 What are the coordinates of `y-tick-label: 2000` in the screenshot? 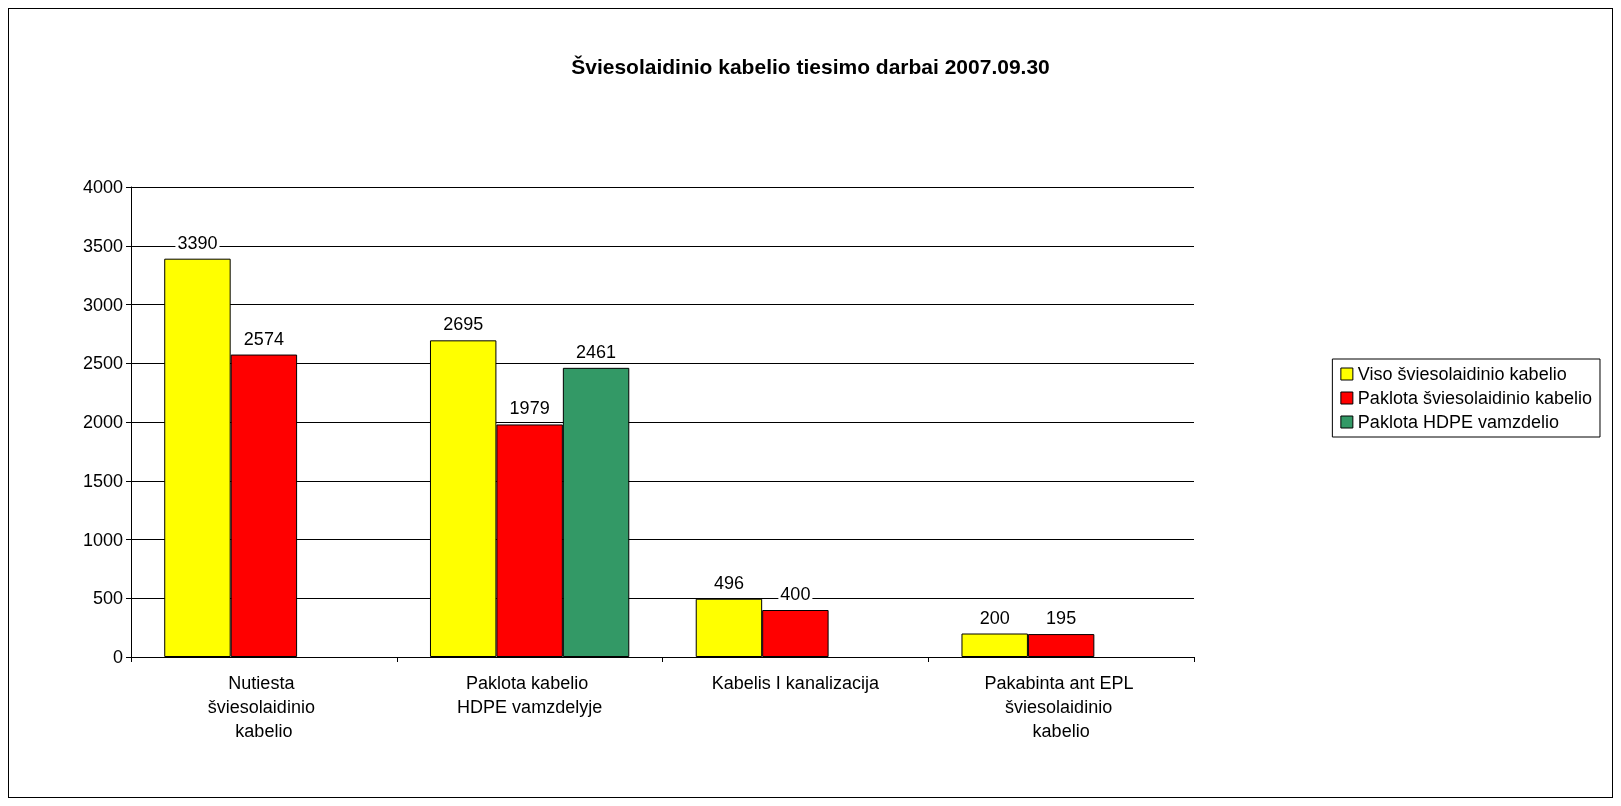 It's located at (102, 422).